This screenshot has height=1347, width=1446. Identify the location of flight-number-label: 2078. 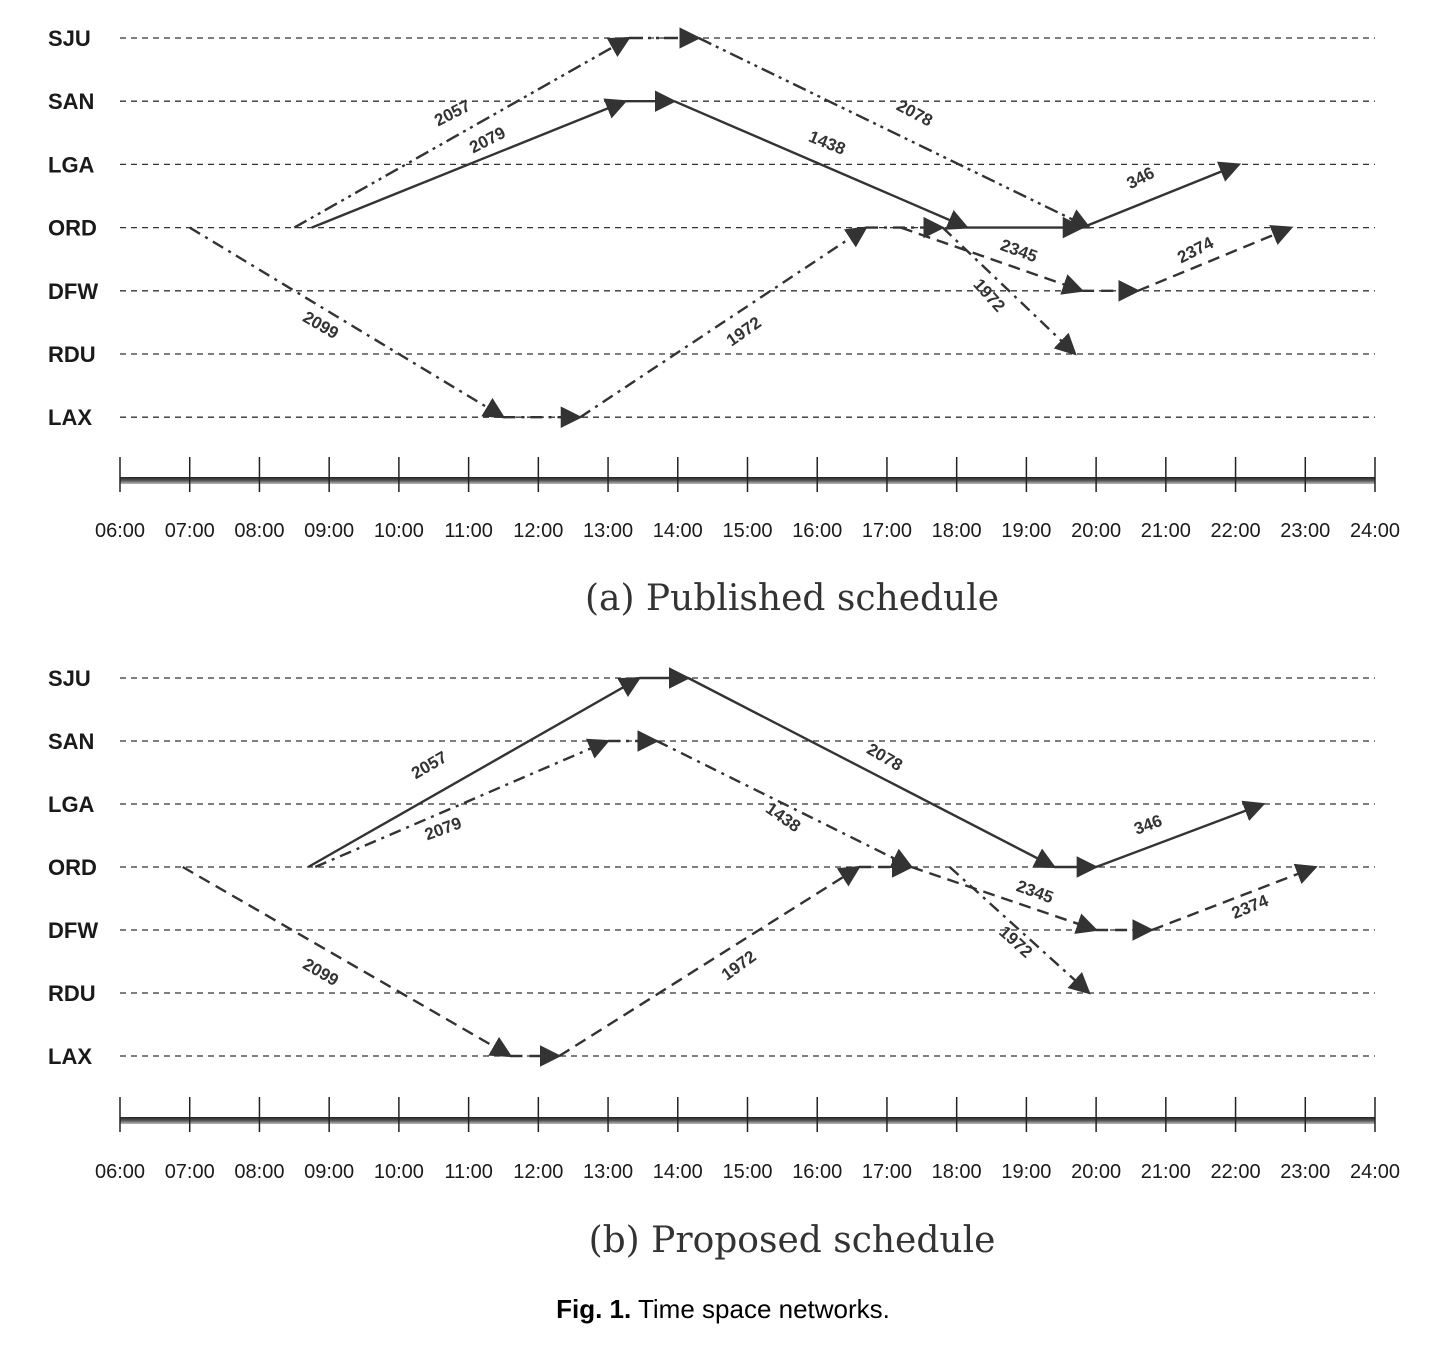
(885, 757).